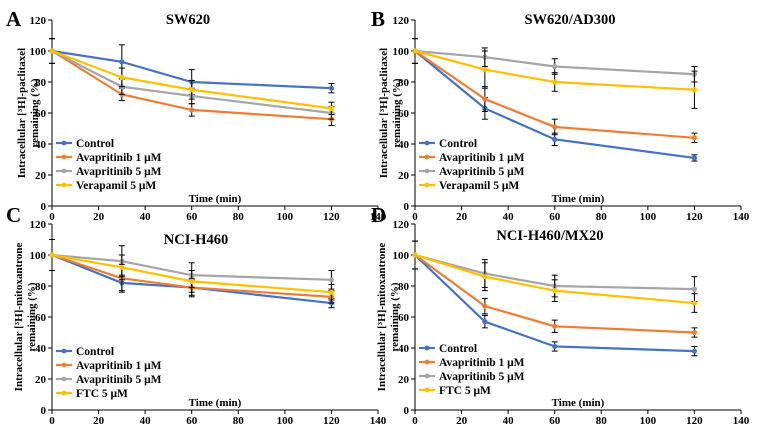 The height and width of the screenshot is (427, 760). What do you see at coordinates (569, 20) in the screenshot?
I see `panel-title: SW620/AD300` at bounding box center [569, 20].